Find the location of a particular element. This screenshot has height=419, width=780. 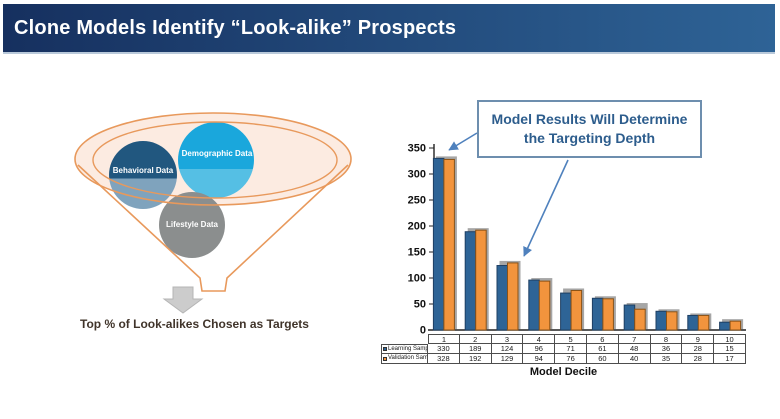

y-tick-label: 350 is located at coordinates (417, 149).